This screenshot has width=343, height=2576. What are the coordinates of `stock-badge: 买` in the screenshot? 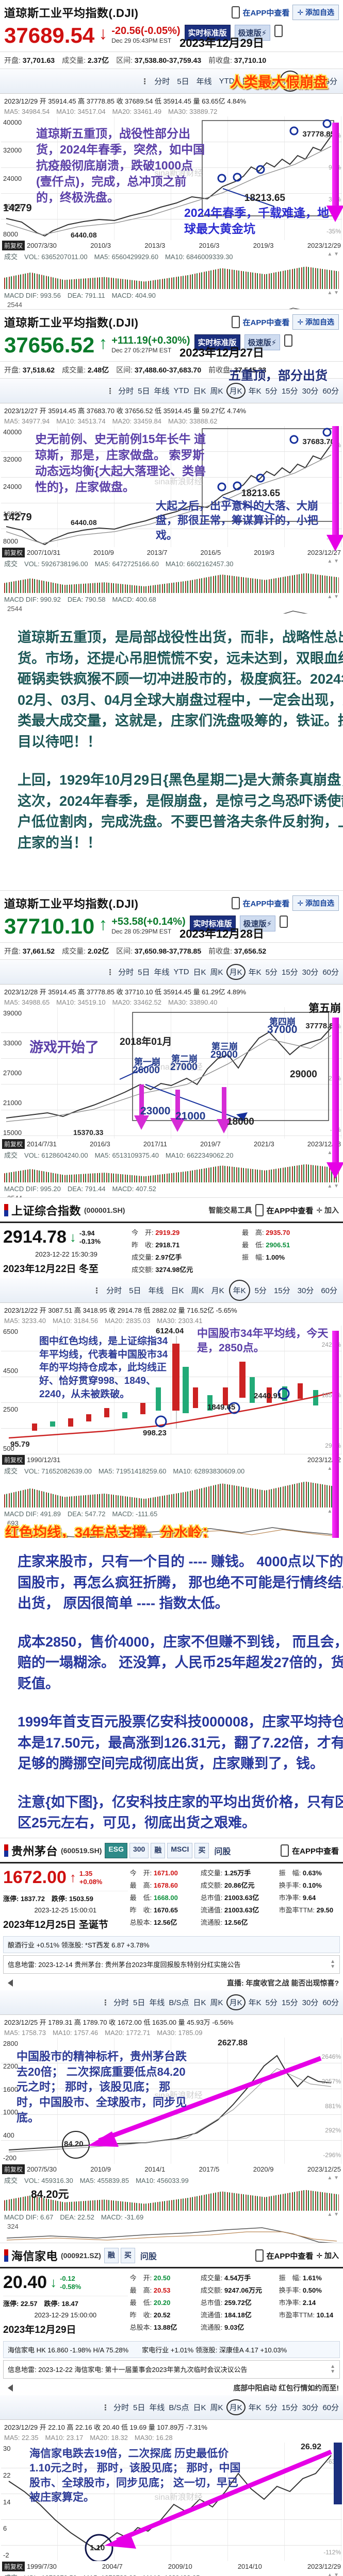 It's located at (201, 1850).